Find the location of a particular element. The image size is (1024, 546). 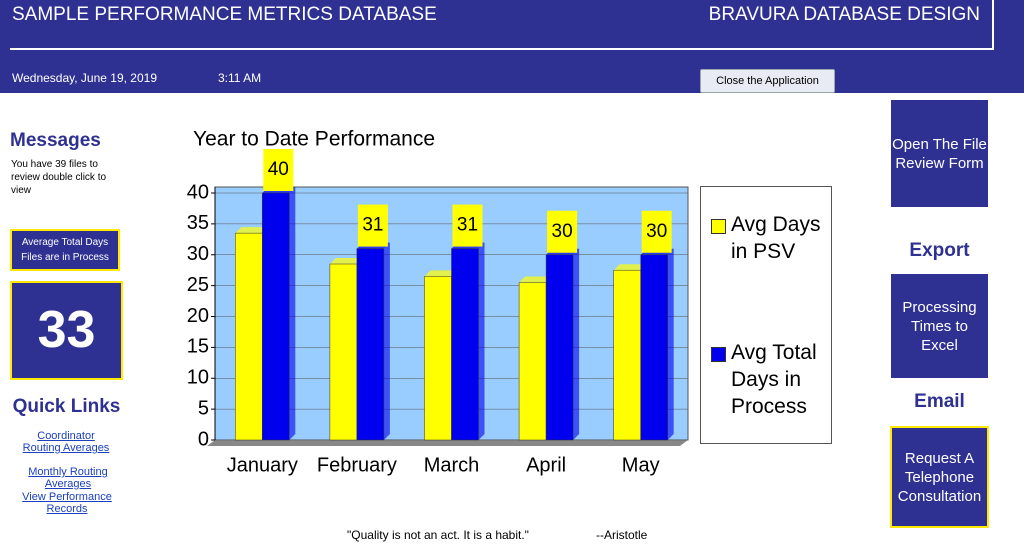

legend-entry: Avg Days in PSV is located at coordinates (767, 238).